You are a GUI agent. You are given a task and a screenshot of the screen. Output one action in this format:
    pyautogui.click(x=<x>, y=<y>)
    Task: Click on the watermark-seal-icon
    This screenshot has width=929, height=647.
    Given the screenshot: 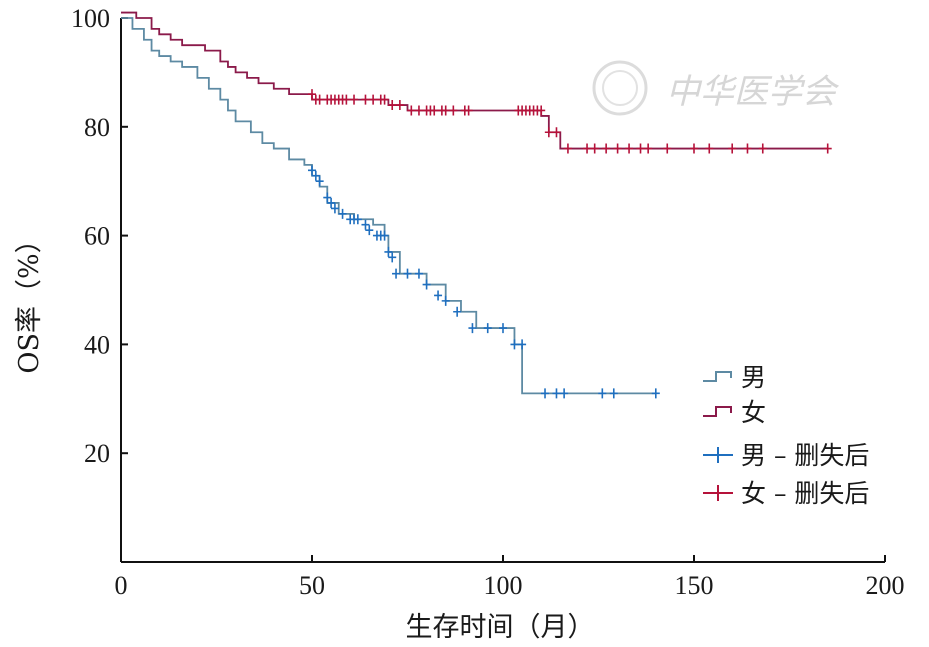 What is the action you would take?
    pyautogui.click(x=620, y=88)
    